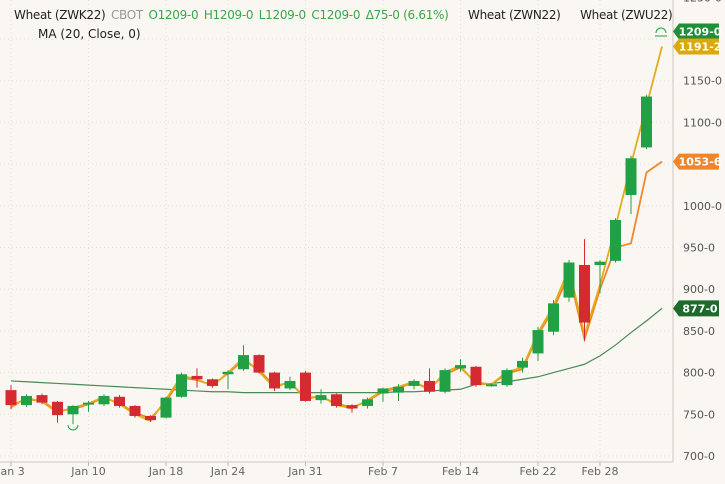 The image size is (725, 484). What do you see at coordinates (173, 15) in the screenshot?
I see `open-value: O1209-0` at bounding box center [173, 15].